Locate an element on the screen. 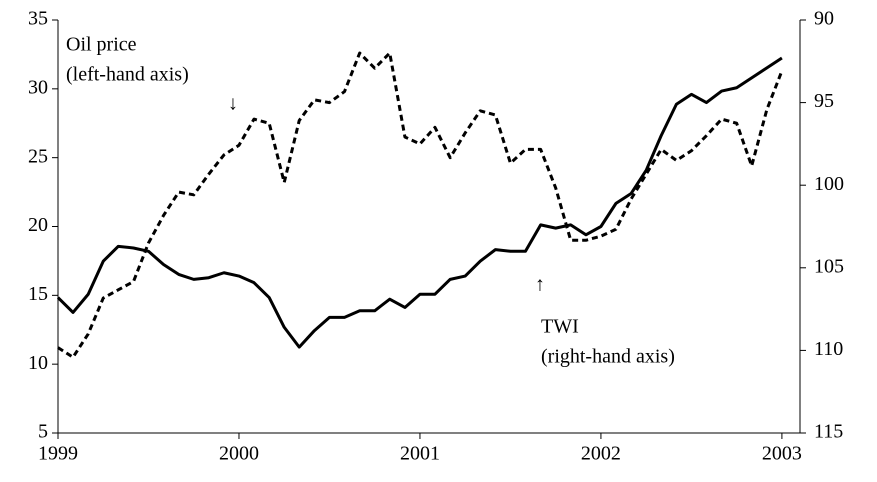 This screenshot has width=877, height=482. y-tick-label: 25 is located at coordinates (38, 156).